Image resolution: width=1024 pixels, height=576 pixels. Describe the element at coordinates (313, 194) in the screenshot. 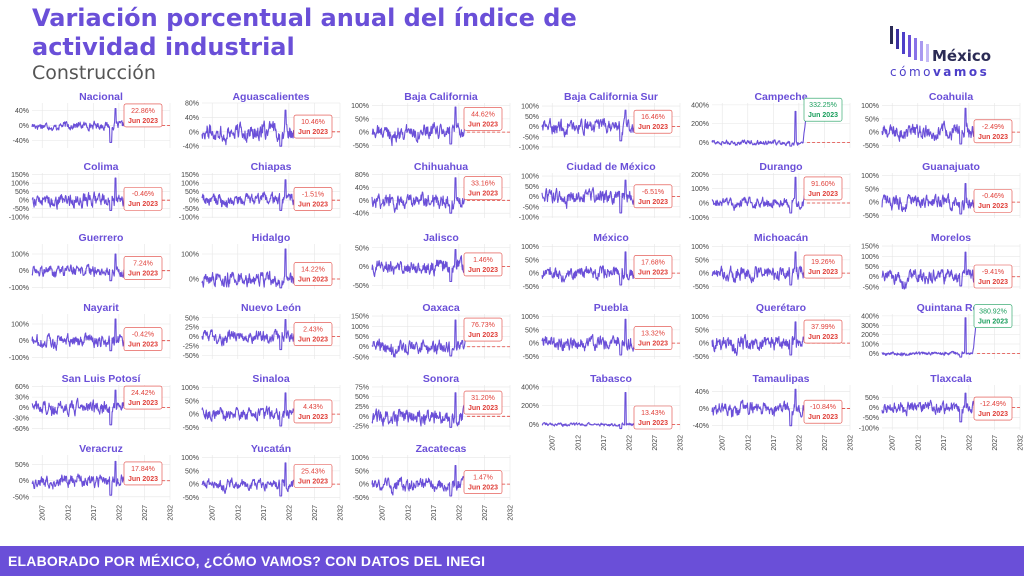

I see `last-value-label: -1.51%` at that location.